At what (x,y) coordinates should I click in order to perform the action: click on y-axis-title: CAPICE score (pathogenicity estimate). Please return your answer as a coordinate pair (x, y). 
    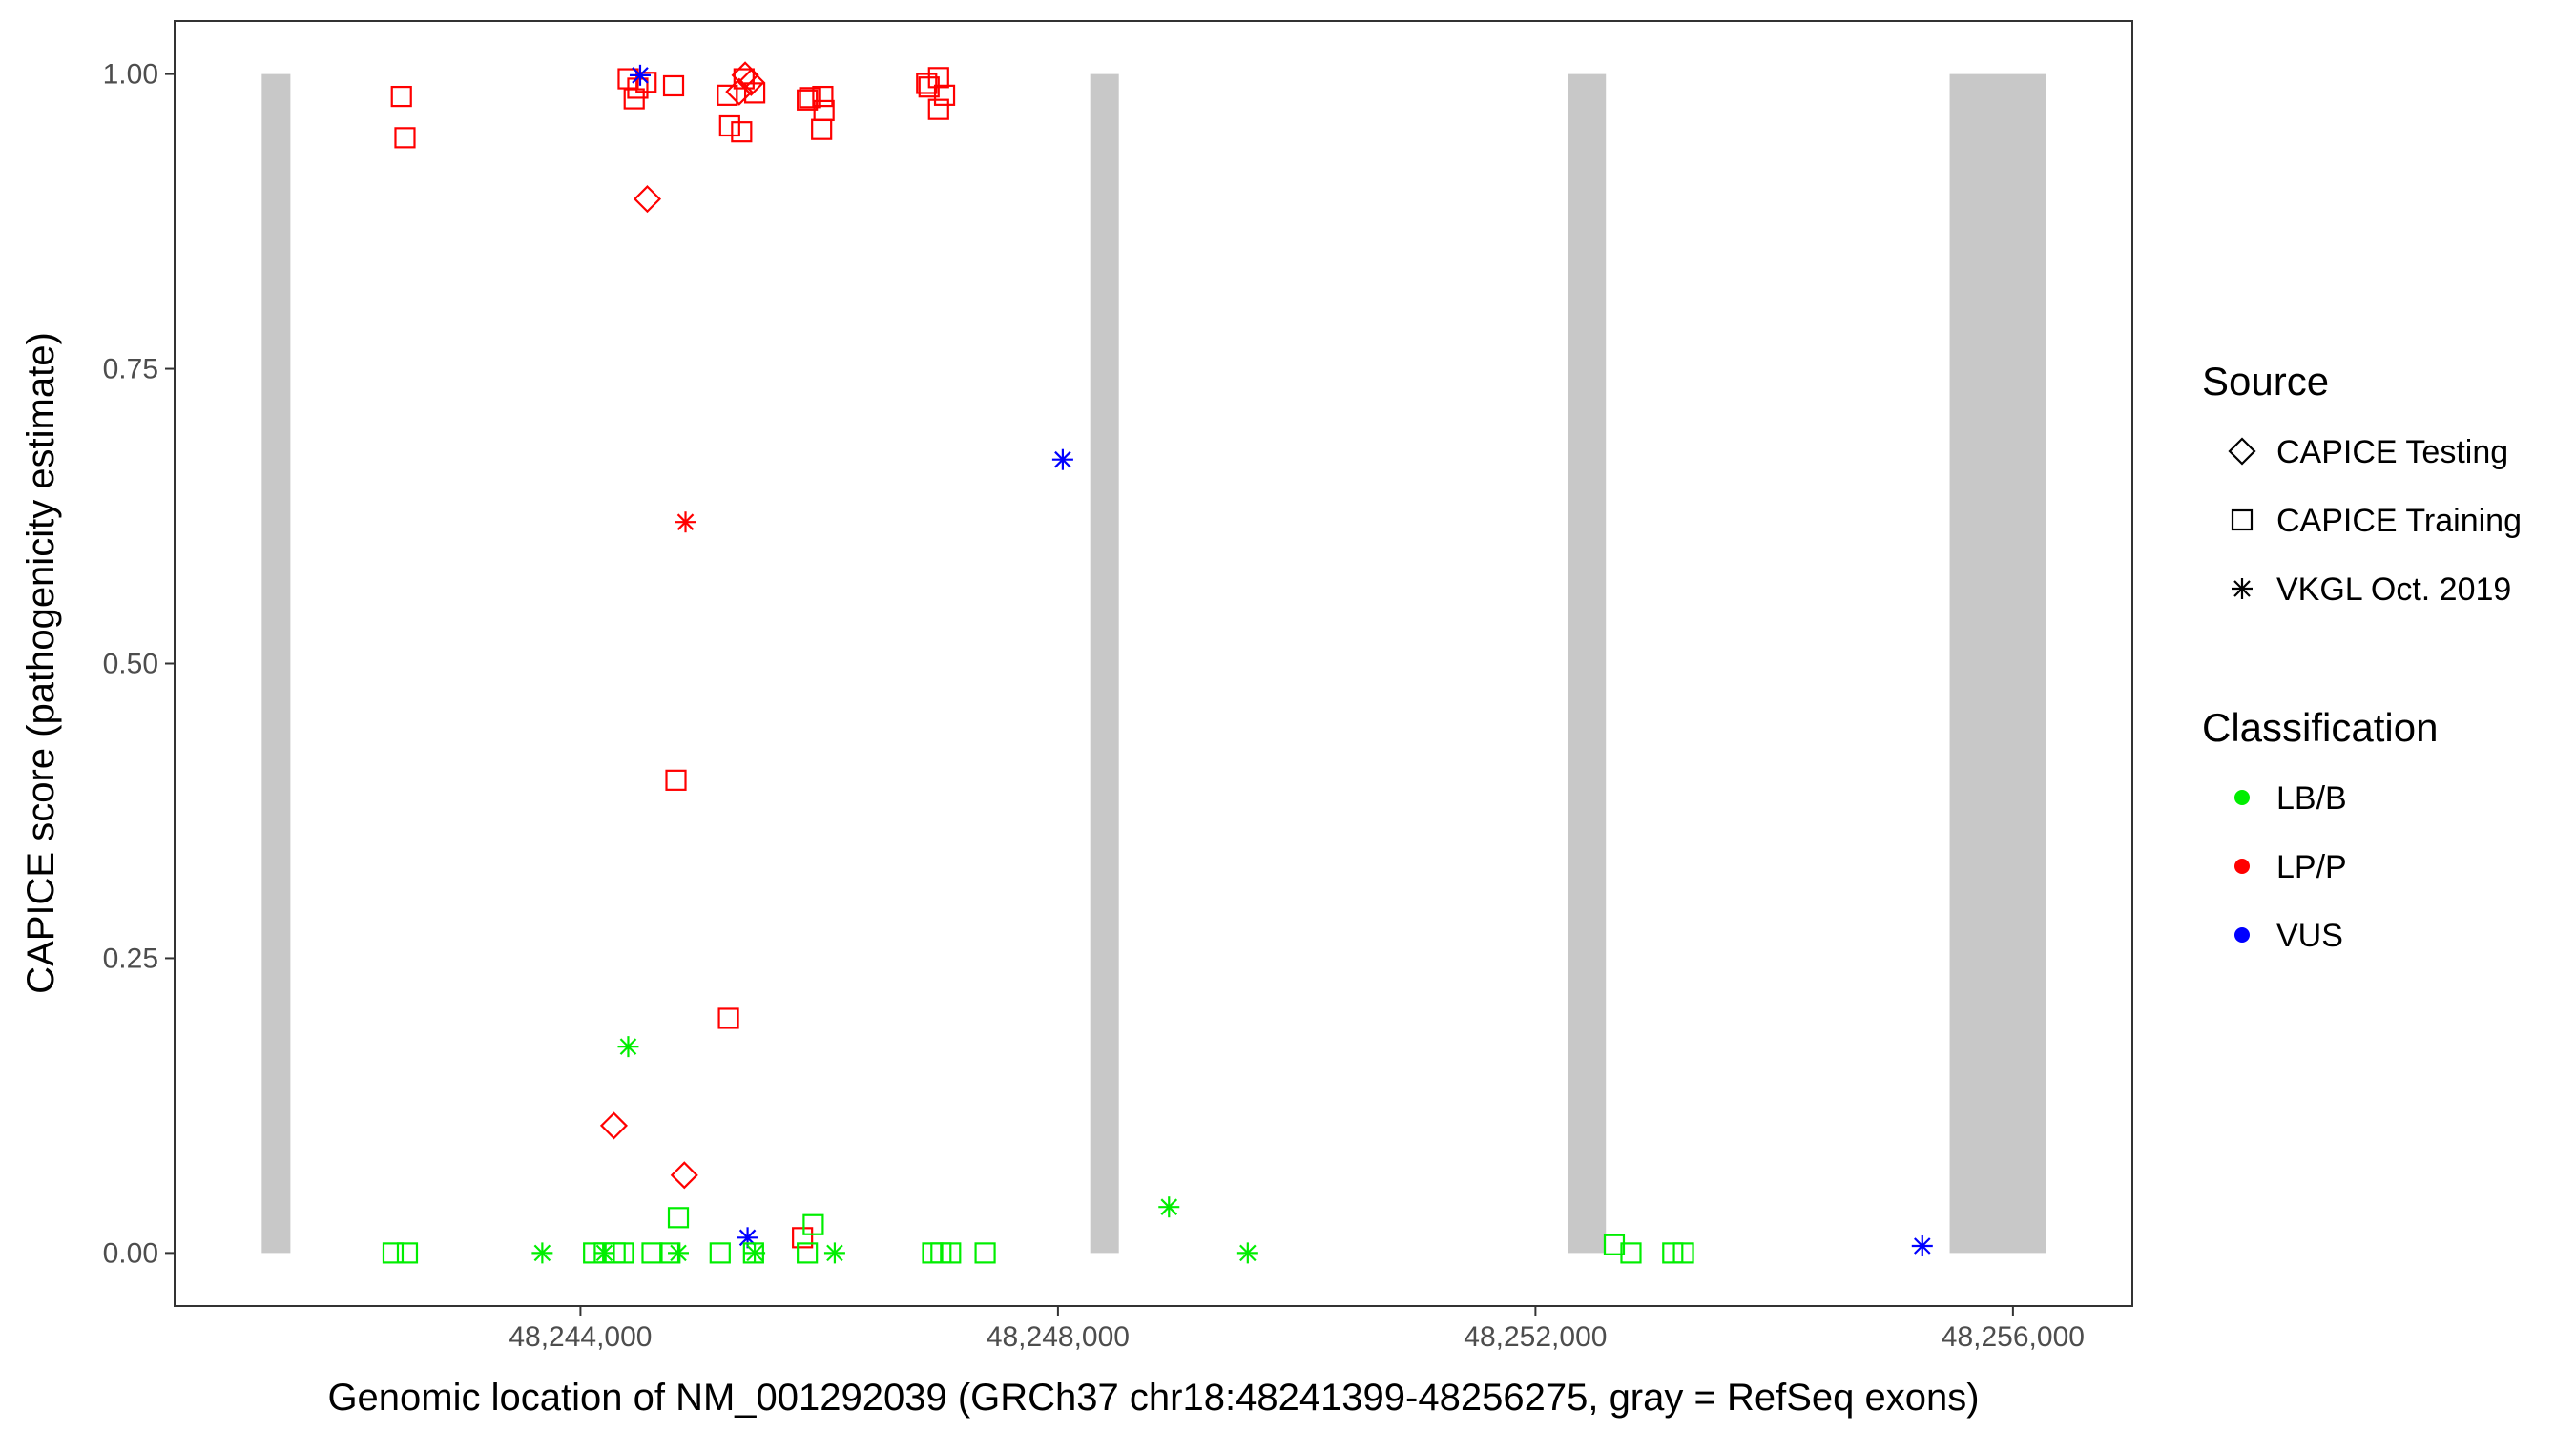
    Looking at the image, I should click on (41, 663).